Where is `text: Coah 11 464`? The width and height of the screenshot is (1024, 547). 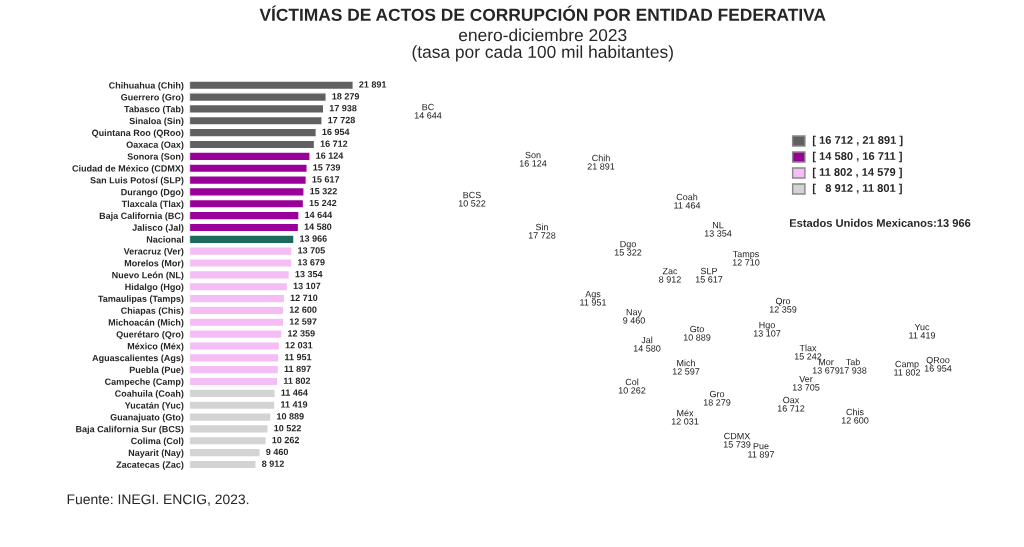 text: Coah 11 464 is located at coordinates (687, 201).